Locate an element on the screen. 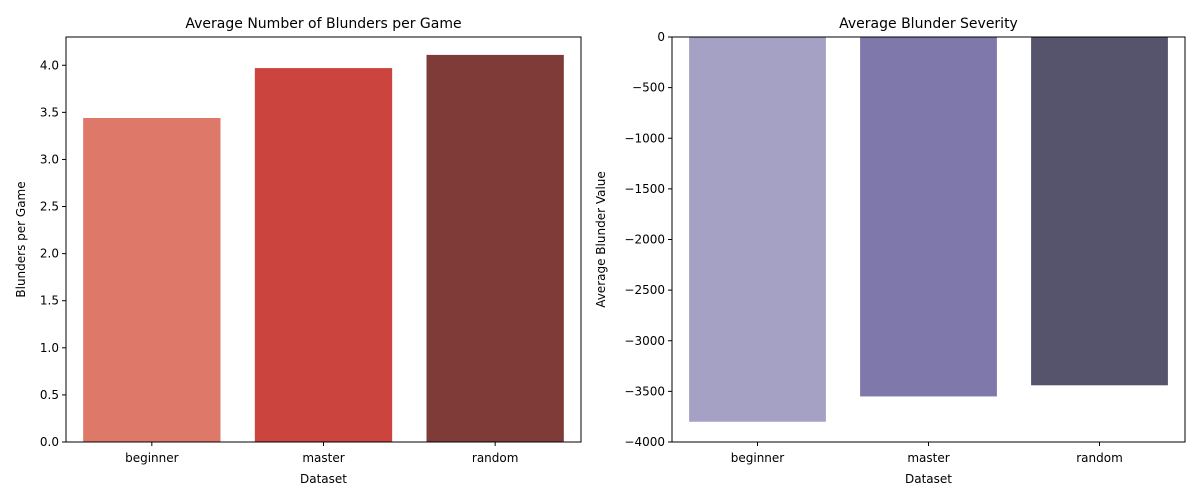  y-axis-label: Blunders per Game is located at coordinates (21, 239).